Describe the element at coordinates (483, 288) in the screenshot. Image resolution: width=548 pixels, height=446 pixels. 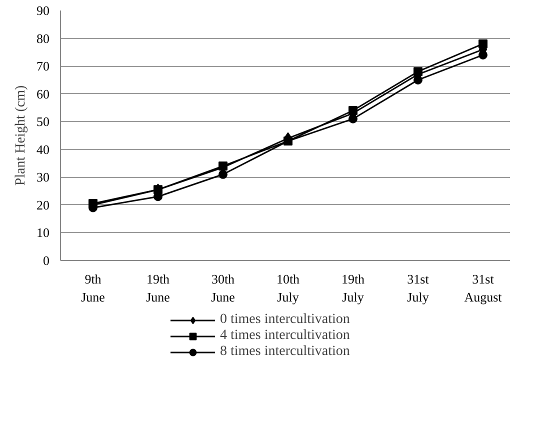
I see `x-tick-label: 31st August` at that location.